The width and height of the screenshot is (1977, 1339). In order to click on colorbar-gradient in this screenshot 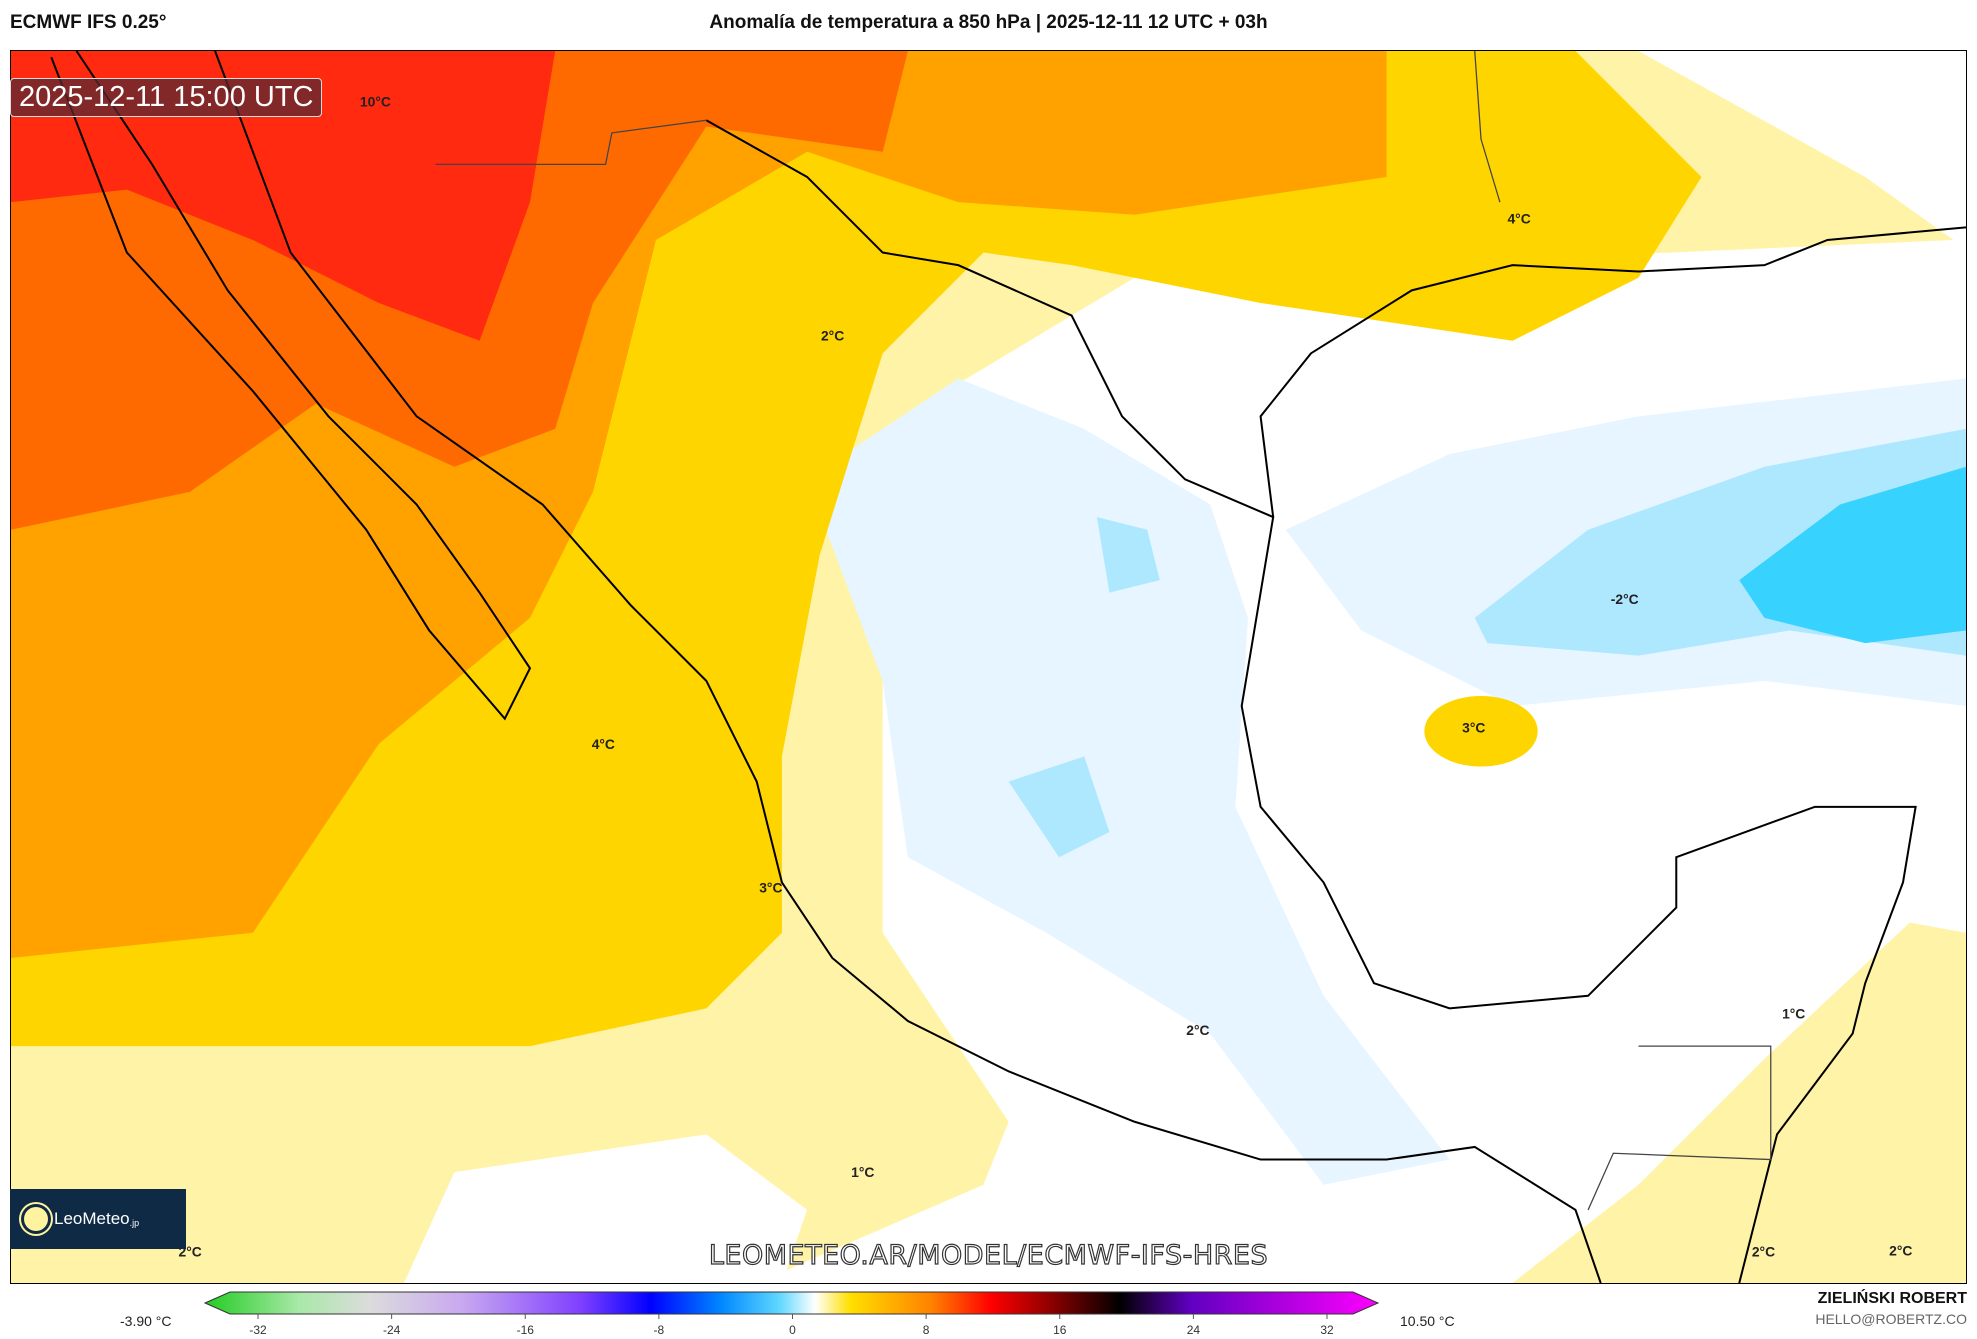, I will do `click(791, 1303)`.